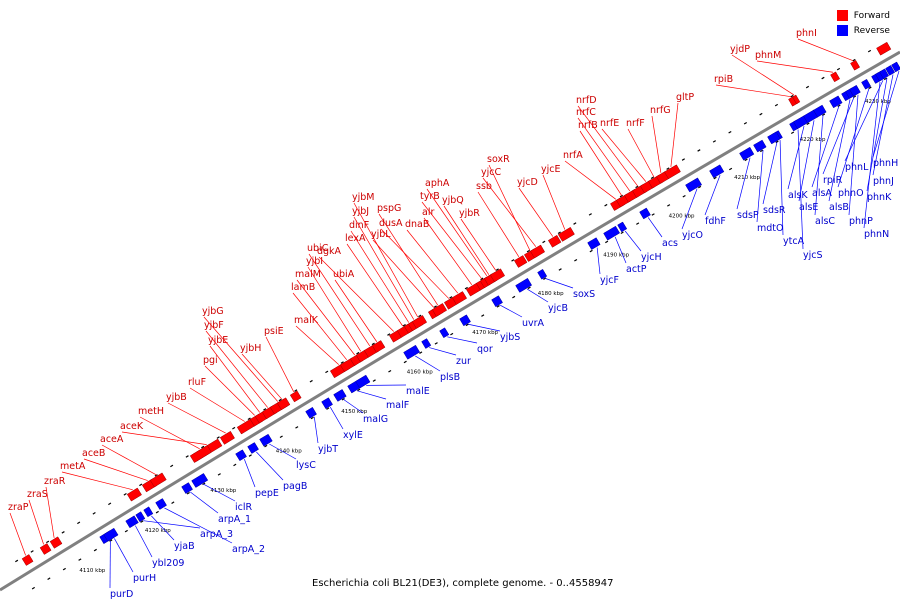 Image resolution: width=900 pixels, height=600 pixels. What do you see at coordinates (463, 361) in the screenshot?
I see `reverse-gene-label: zur` at bounding box center [463, 361].